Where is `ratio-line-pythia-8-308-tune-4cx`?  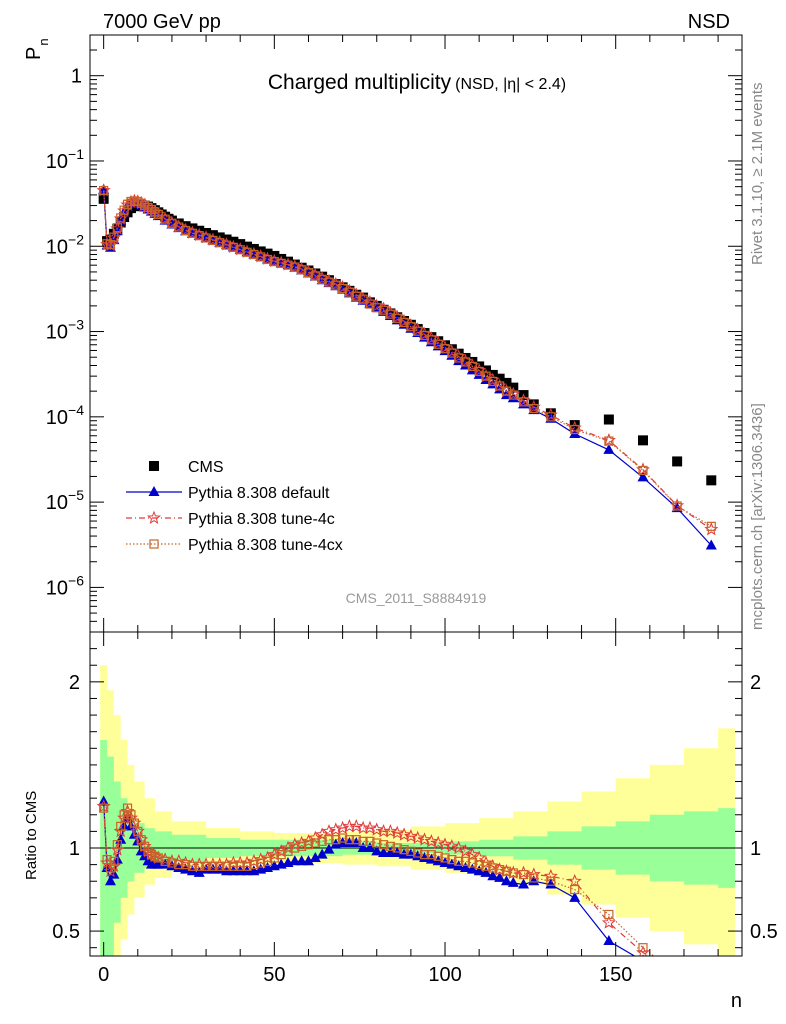 ratio-line-pythia-8-308-tune-4cx is located at coordinates (379, 881).